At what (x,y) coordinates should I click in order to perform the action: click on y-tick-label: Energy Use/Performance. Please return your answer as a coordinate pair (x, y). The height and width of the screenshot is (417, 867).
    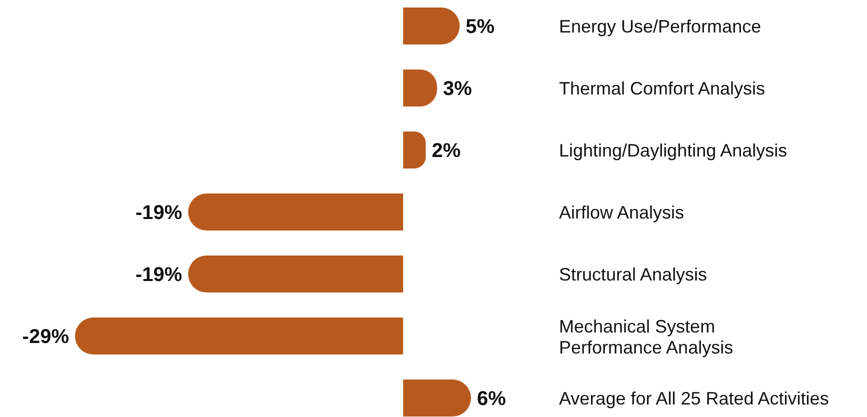
    Looking at the image, I should click on (660, 26).